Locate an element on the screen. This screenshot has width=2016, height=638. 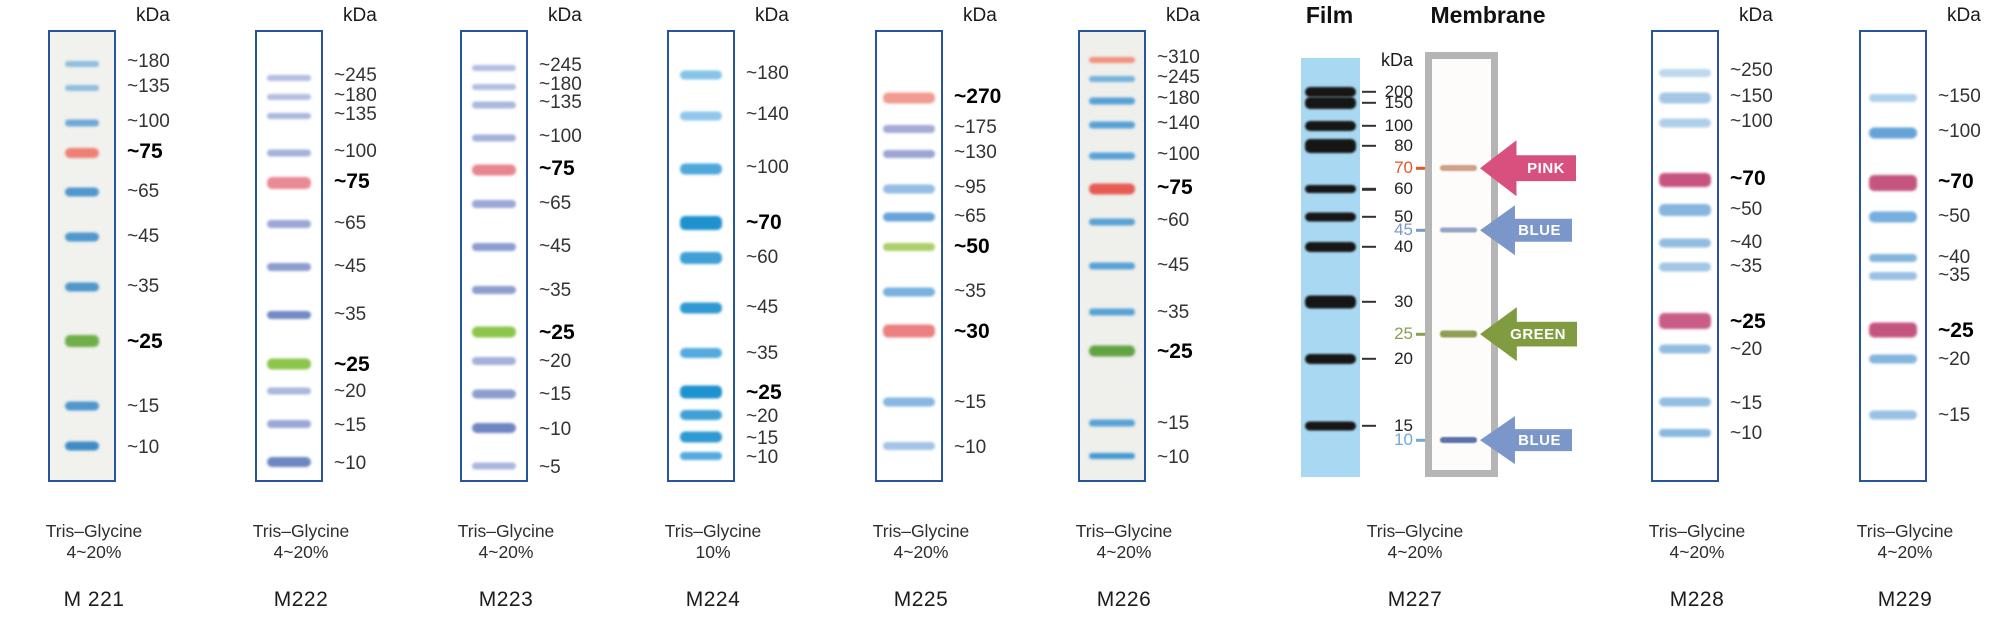
mw-label: ~175 is located at coordinates (975, 128).